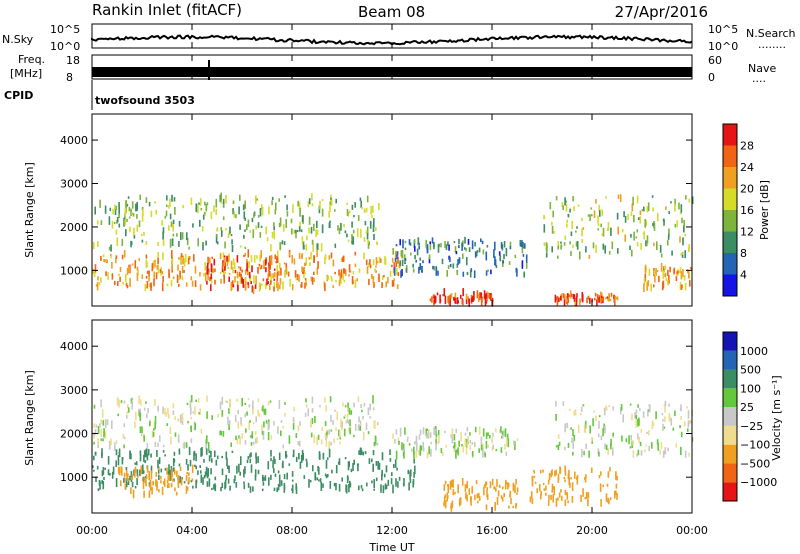 The image size is (800, 554). I want to click on colorbar-segment, so click(730, 199).